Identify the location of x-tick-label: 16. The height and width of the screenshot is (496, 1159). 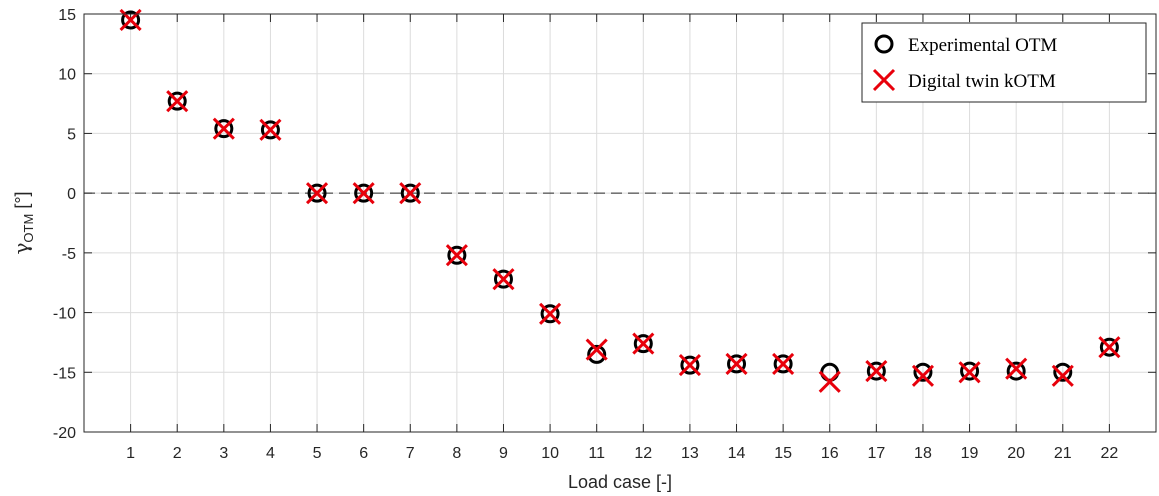
(830, 453).